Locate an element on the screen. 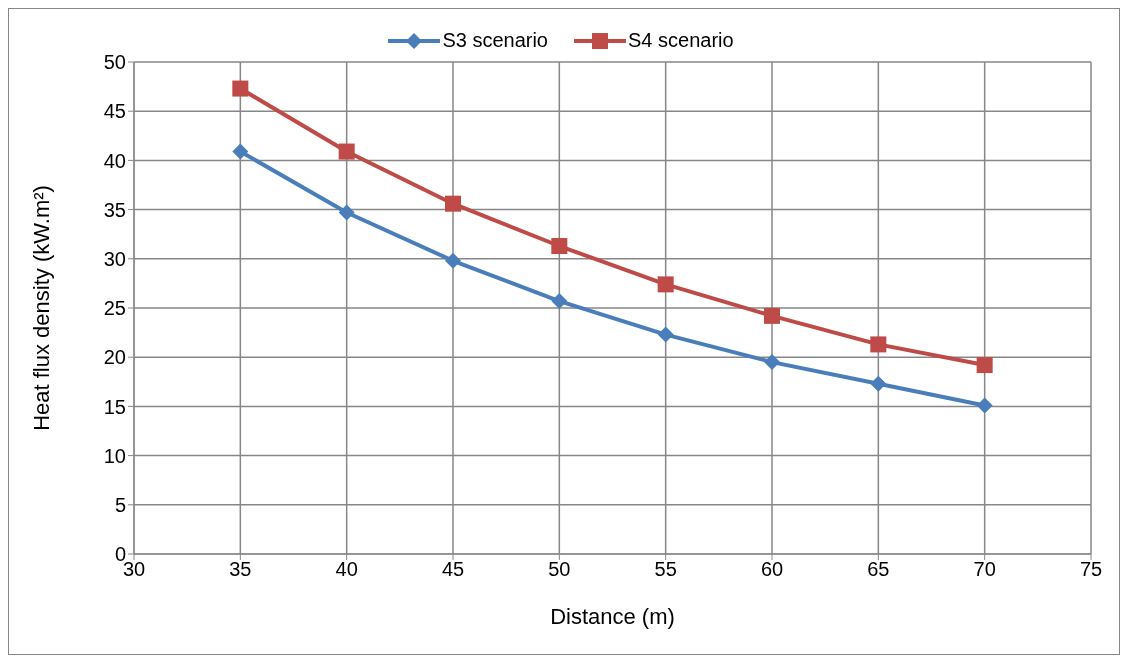 The image size is (1130, 665). y-tick-label: 35 is located at coordinates (114, 209).